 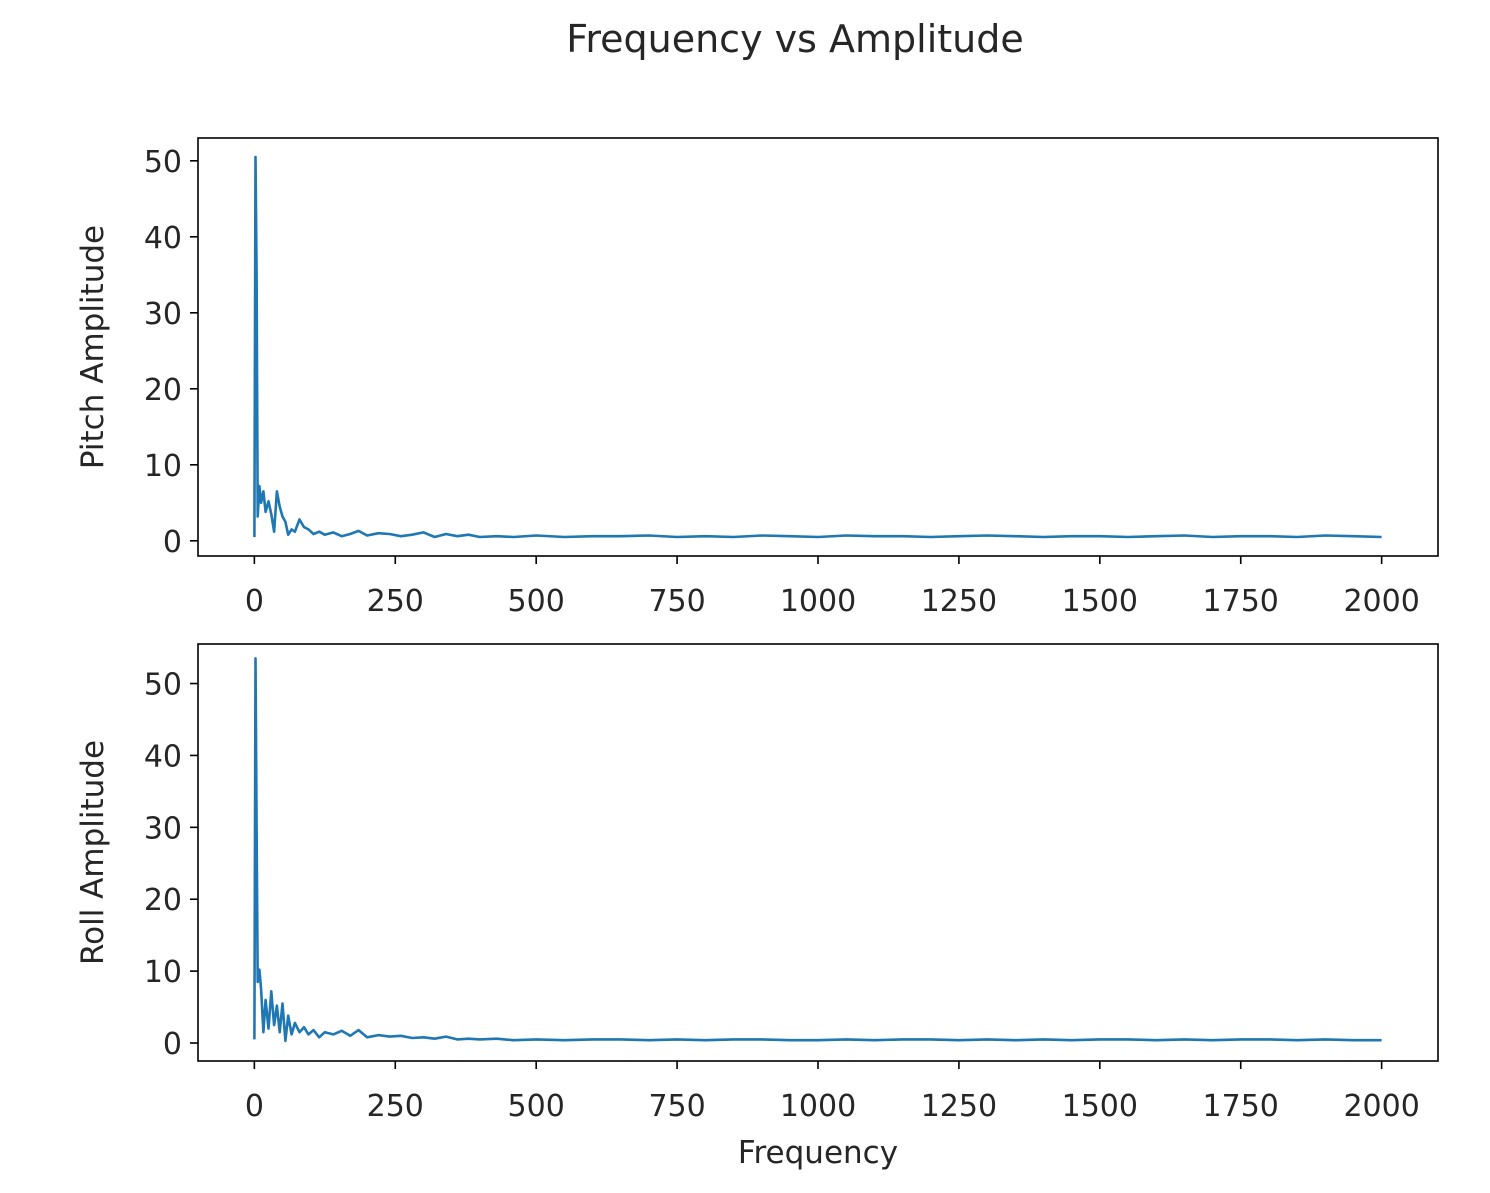 What do you see at coordinates (93, 852) in the screenshot?
I see `roll-y-axis-label: Roll Amplitude` at bounding box center [93, 852].